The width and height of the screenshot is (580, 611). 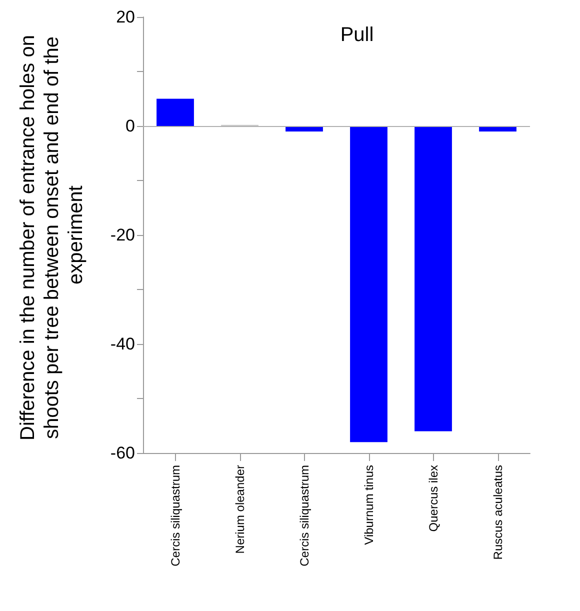 I want to click on x-tick-label: Nerium oleander, so click(x=239, y=509).